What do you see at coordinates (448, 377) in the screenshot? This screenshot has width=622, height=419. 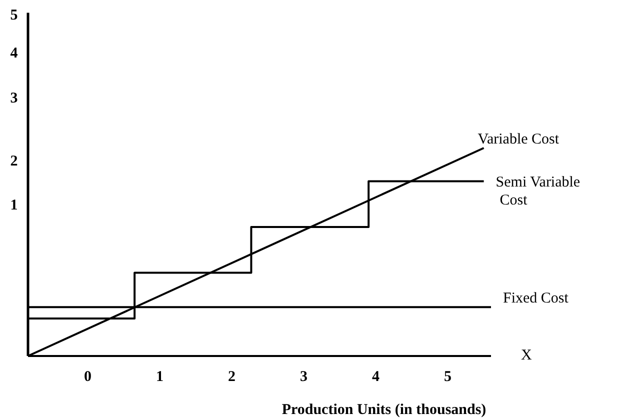 I see `x-tick-label: 5` at bounding box center [448, 377].